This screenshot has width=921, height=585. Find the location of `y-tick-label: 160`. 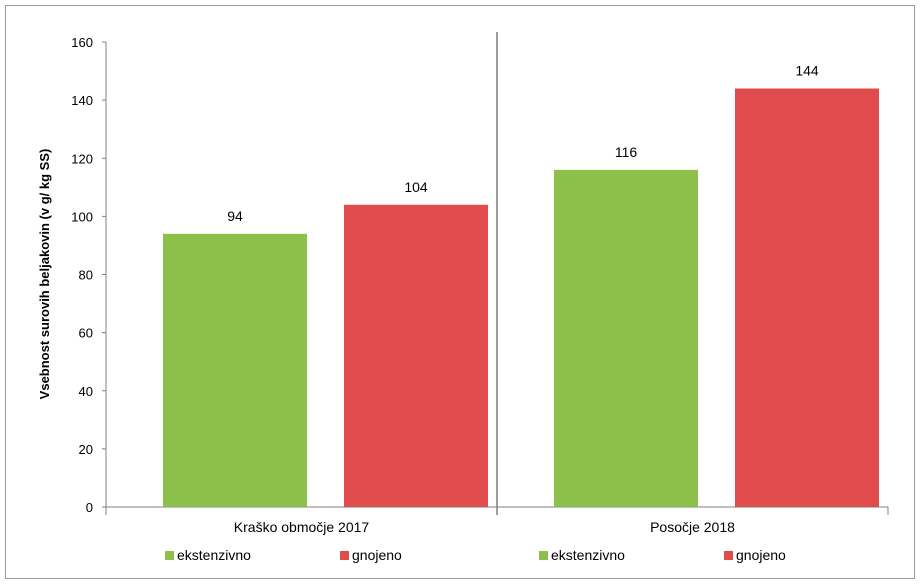

y-tick-label: 160 is located at coordinates (82, 42).